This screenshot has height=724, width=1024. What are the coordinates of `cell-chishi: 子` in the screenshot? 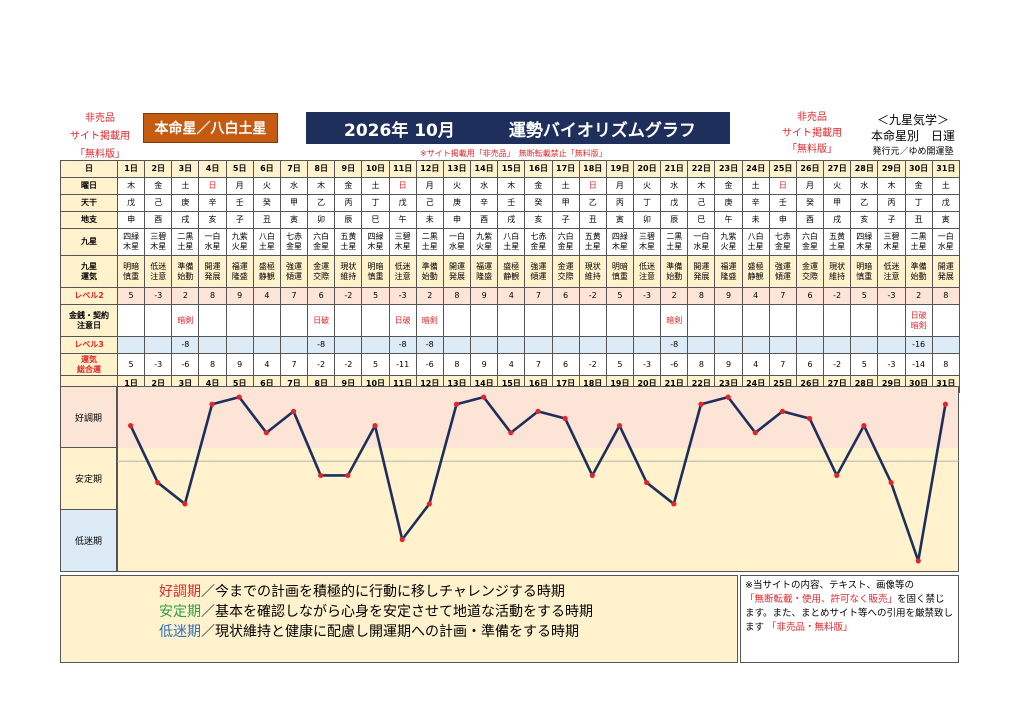 It's located at (239, 220).